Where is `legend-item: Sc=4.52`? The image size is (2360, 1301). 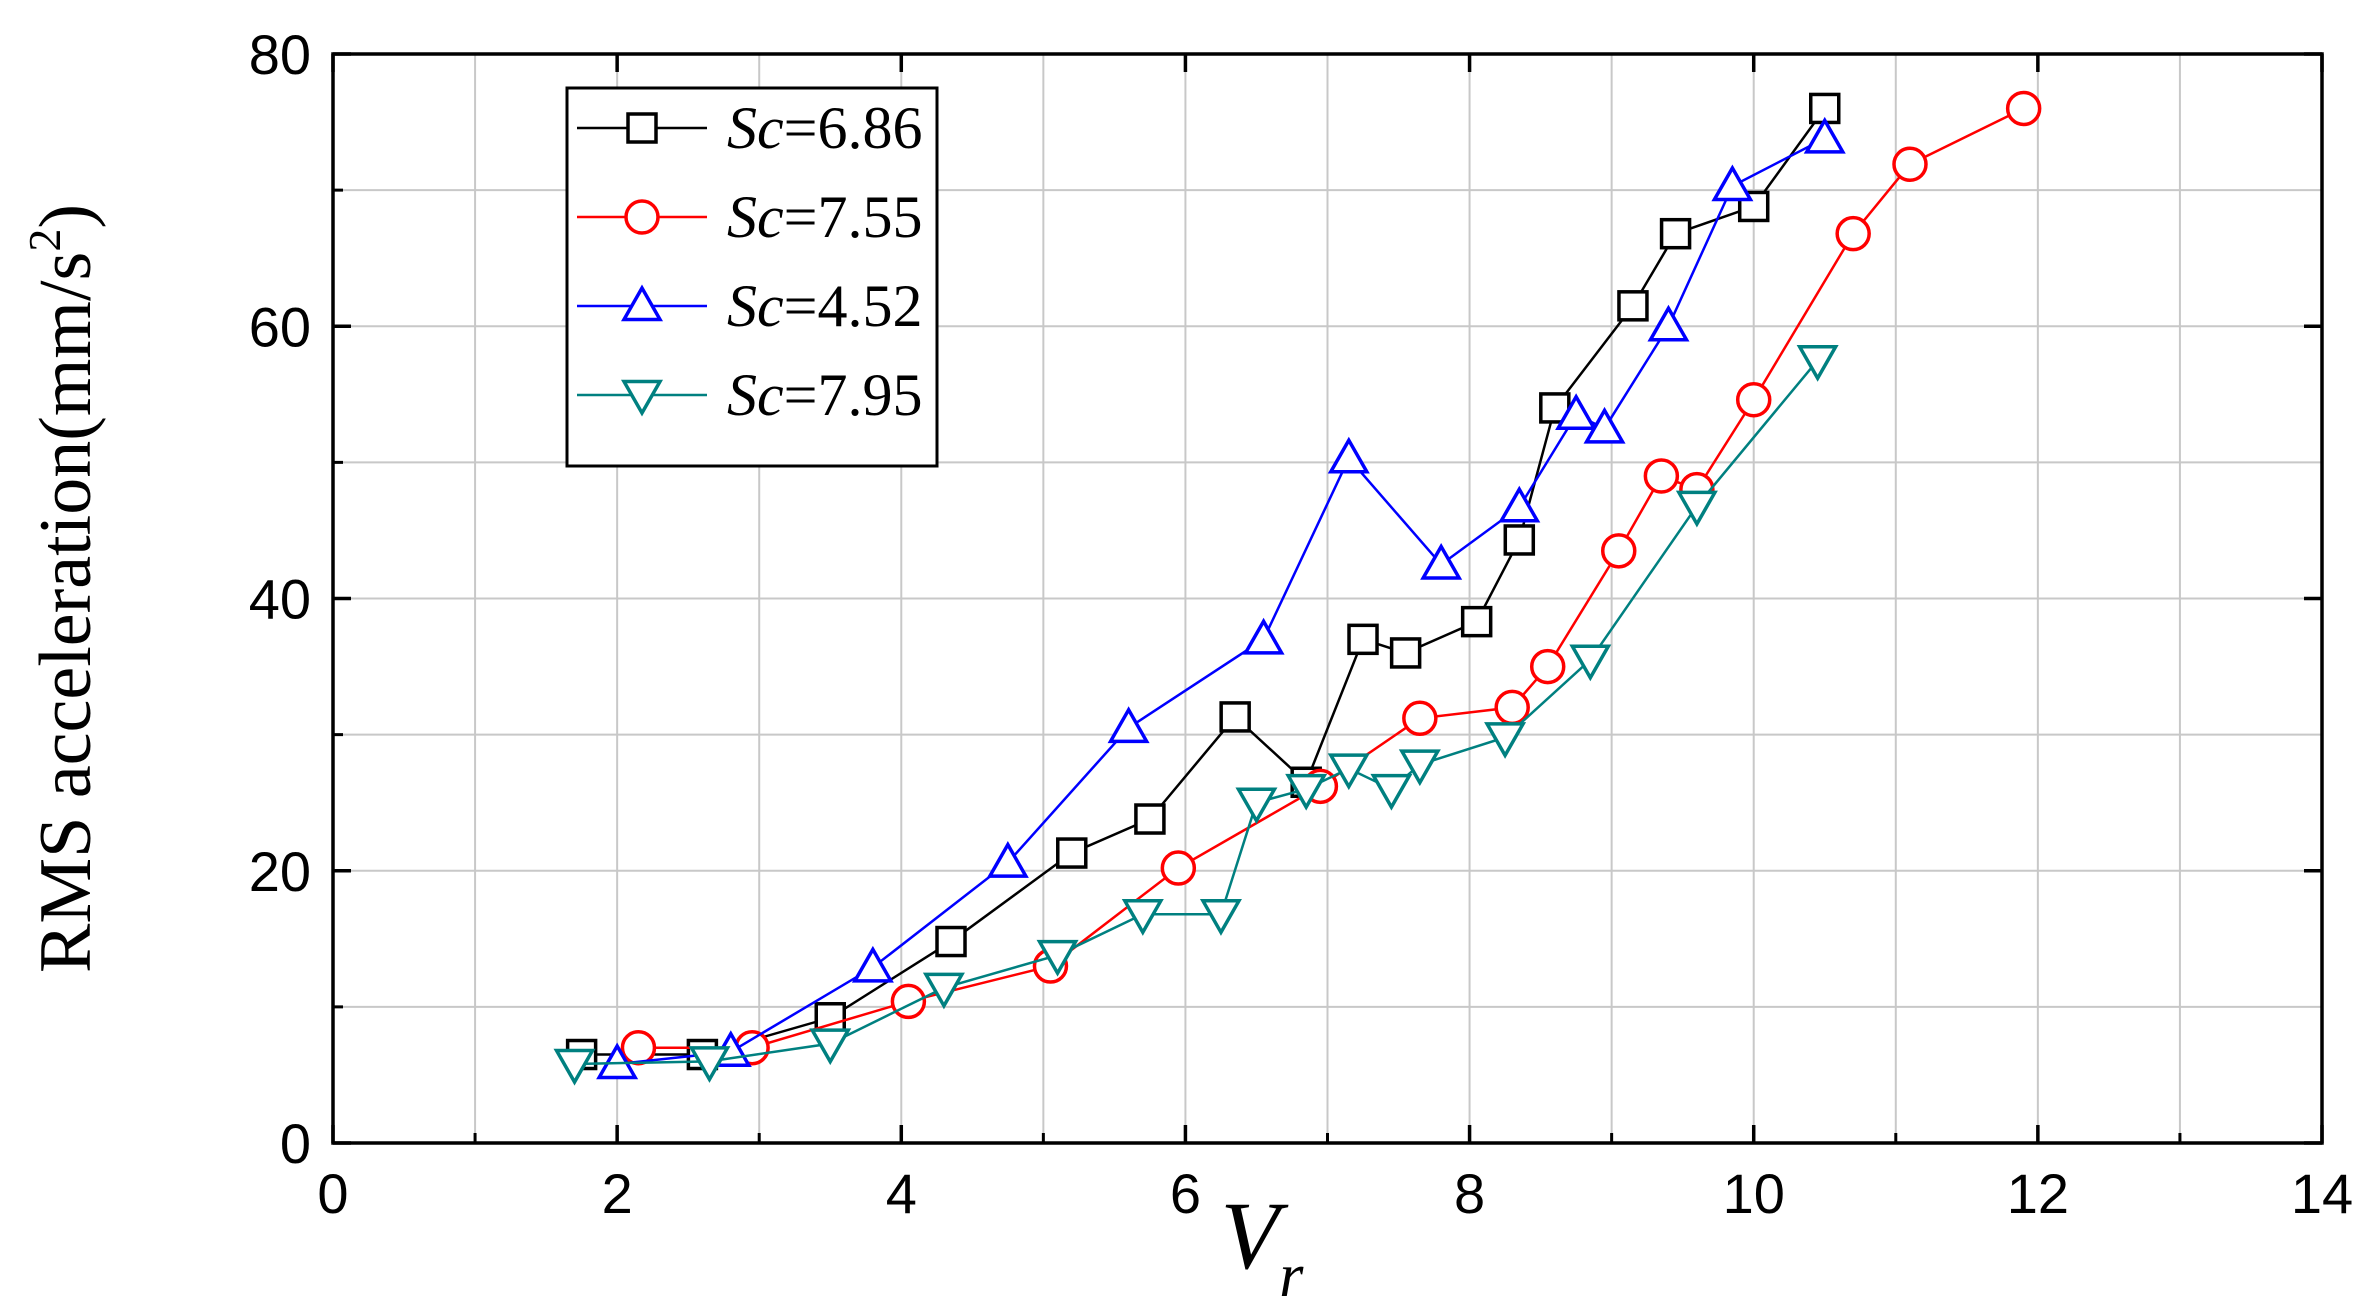 legend-item: Sc=4.52 is located at coordinates (749, 306).